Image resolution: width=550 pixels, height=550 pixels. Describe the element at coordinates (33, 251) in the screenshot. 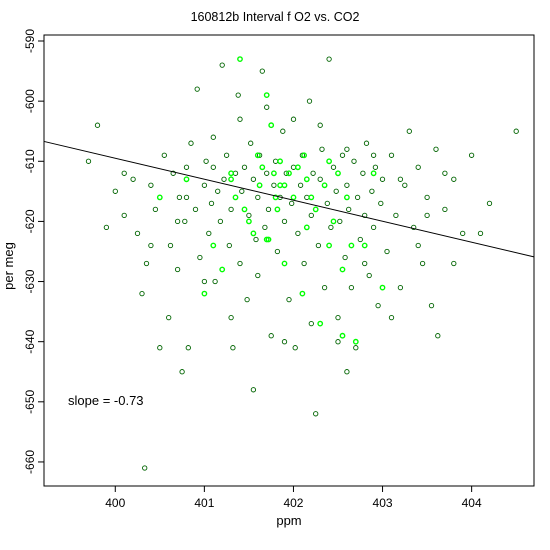

I see `y-axis: -590 -600 -610 -620 -630 -640 -650 -660` at that location.